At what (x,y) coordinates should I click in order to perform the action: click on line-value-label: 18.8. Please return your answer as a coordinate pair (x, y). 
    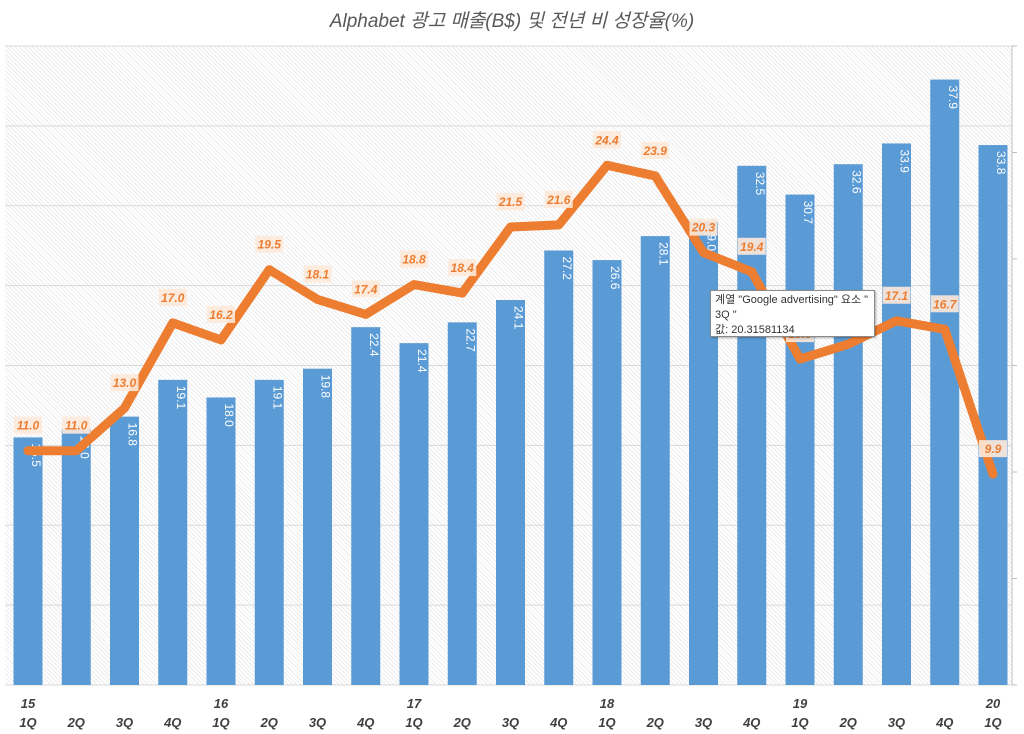
    Looking at the image, I should click on (414, 260).